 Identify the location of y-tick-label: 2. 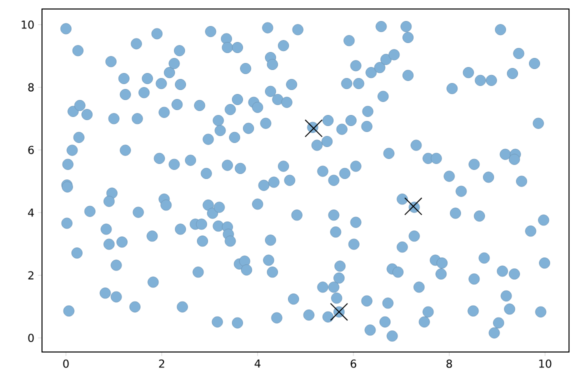
(31, 275).